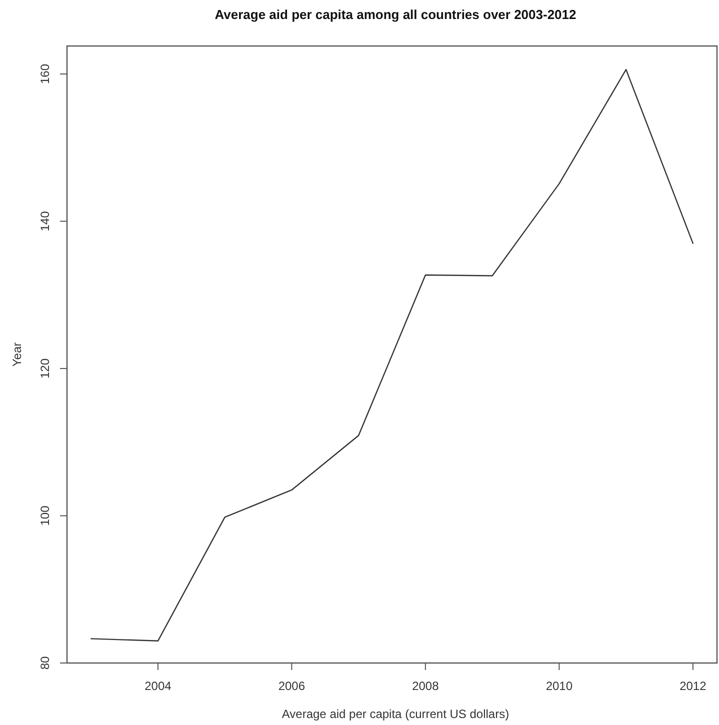 This screenshot has width=719, height=725. Describe the element at coordinates (292, 686) in the screenshot. I see `x-tick-label: 2006` at that location.